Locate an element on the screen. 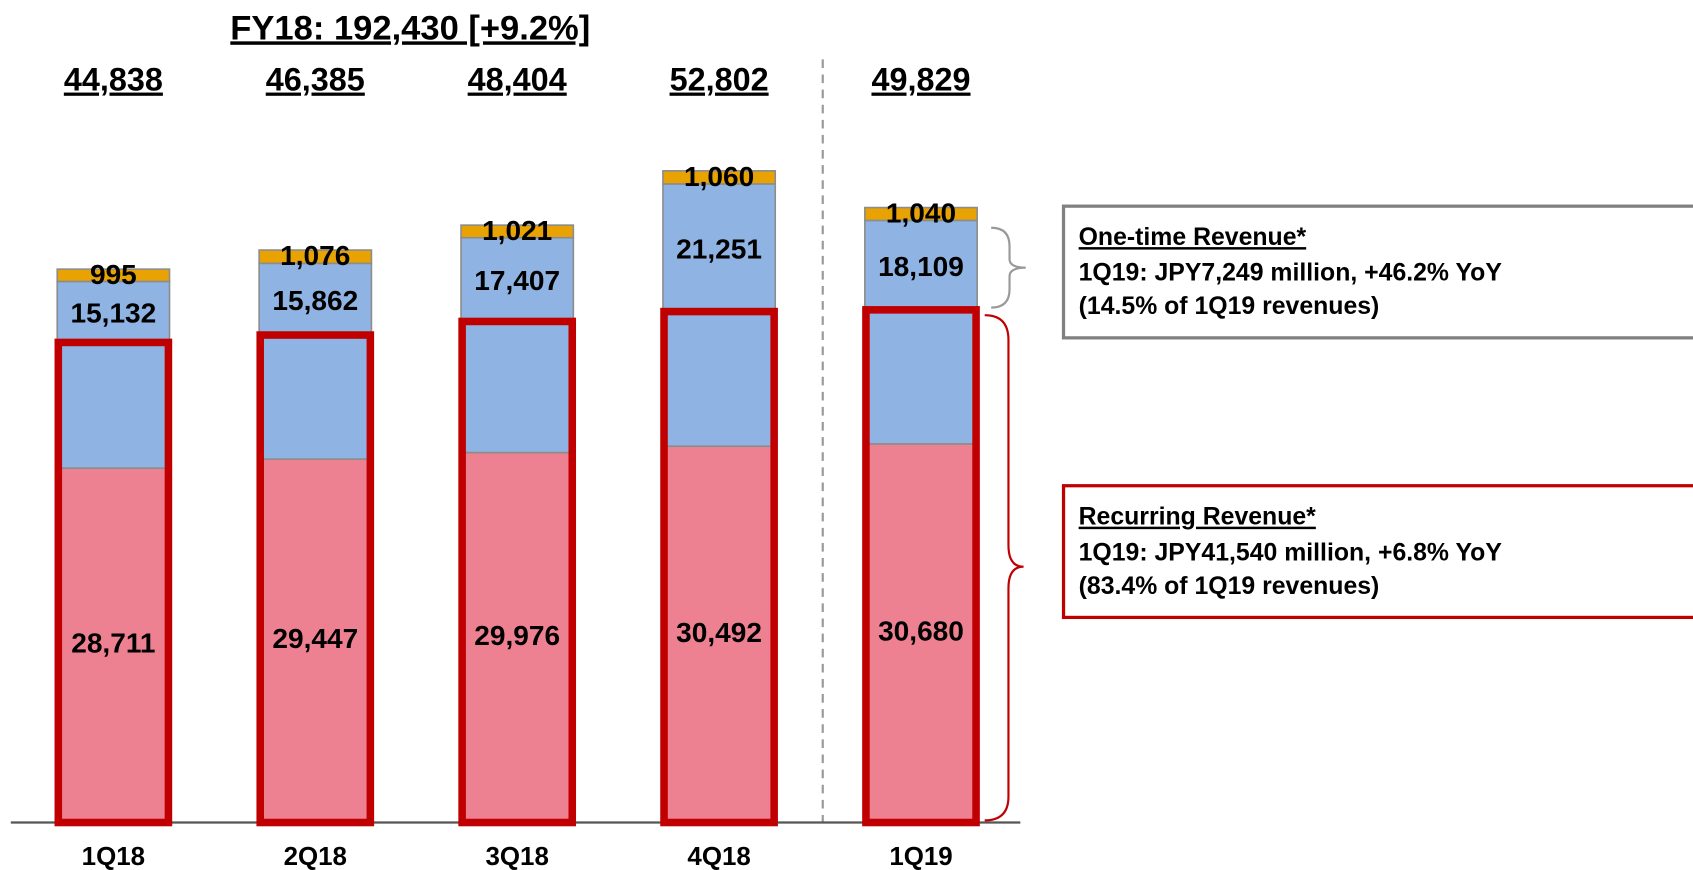 The image size is (1693, 870). data-label: 21,251 is located at coordinates (719, 248).